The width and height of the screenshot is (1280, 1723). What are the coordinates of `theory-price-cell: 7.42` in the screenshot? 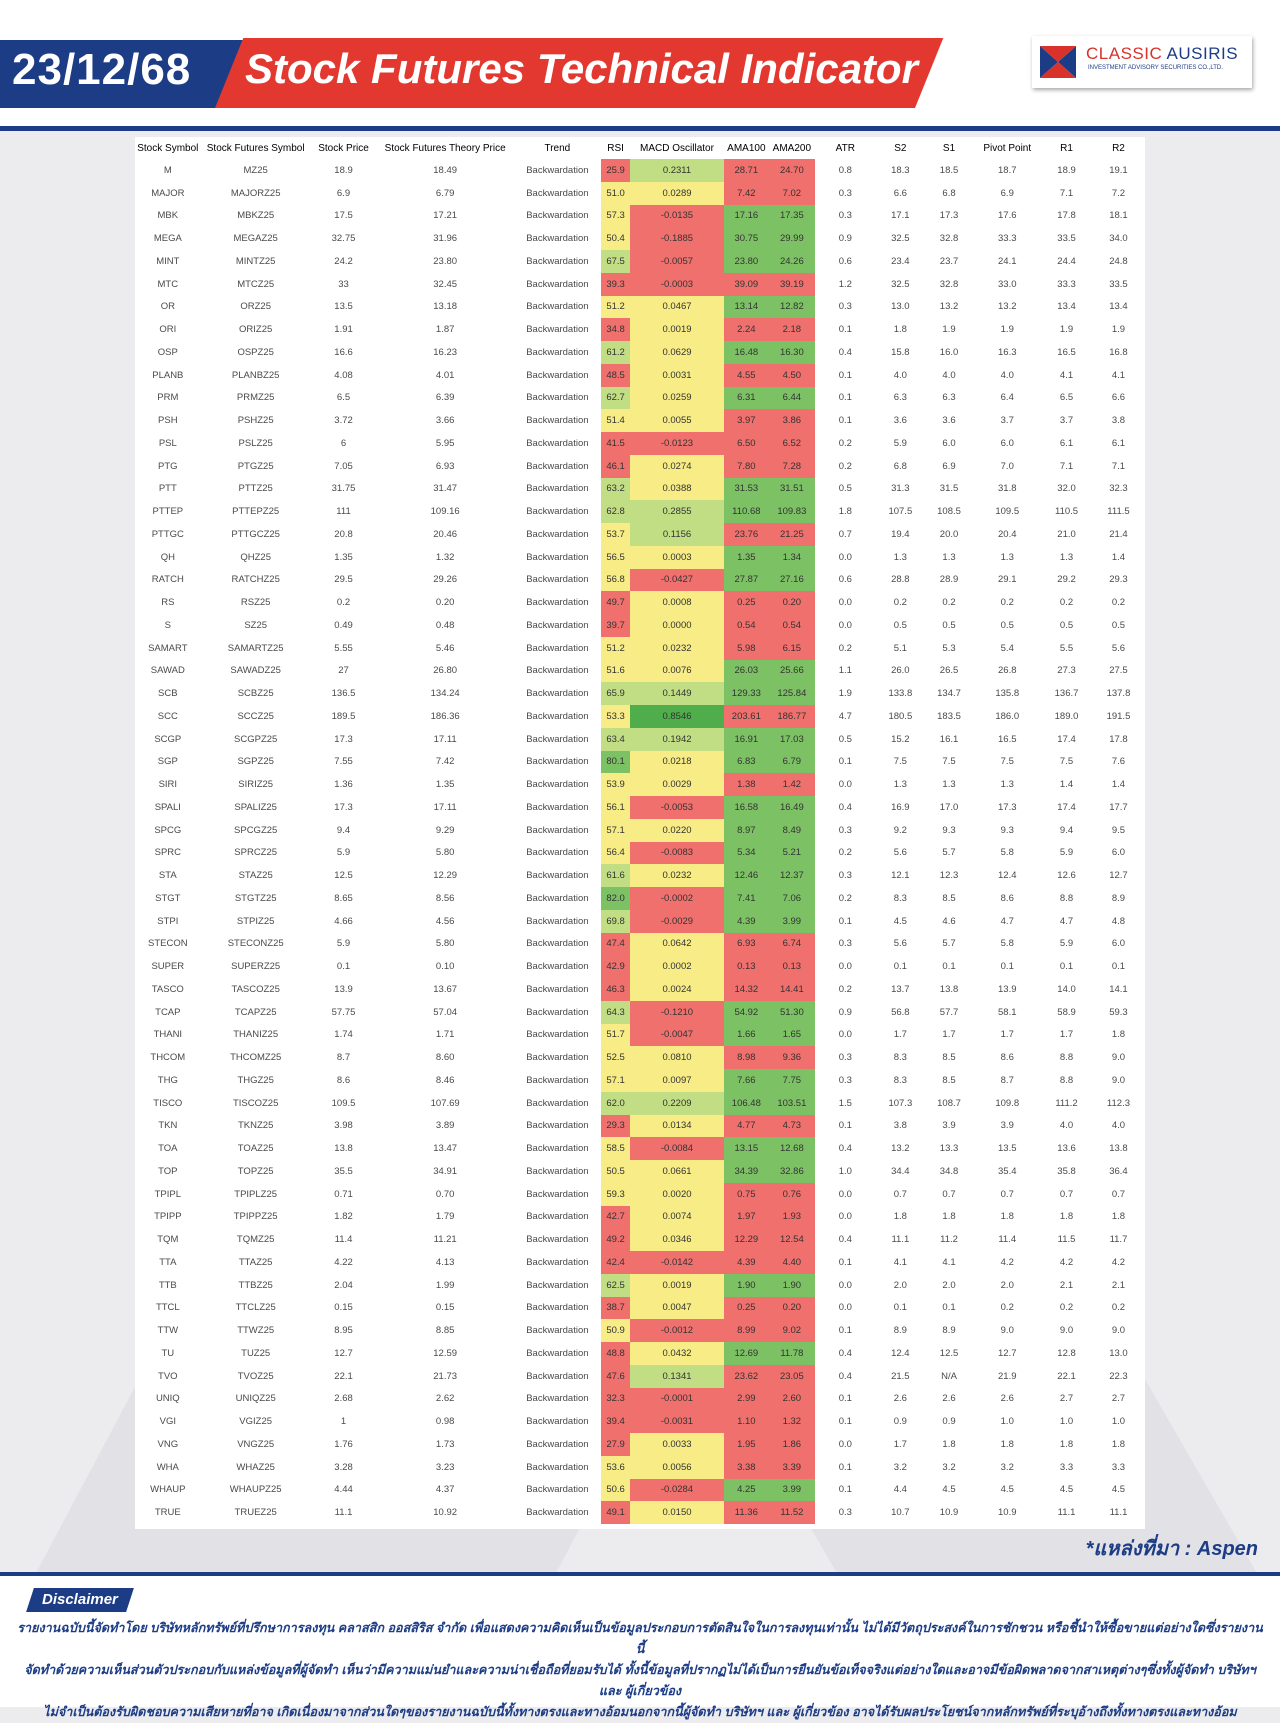 It's located at (445, 762).